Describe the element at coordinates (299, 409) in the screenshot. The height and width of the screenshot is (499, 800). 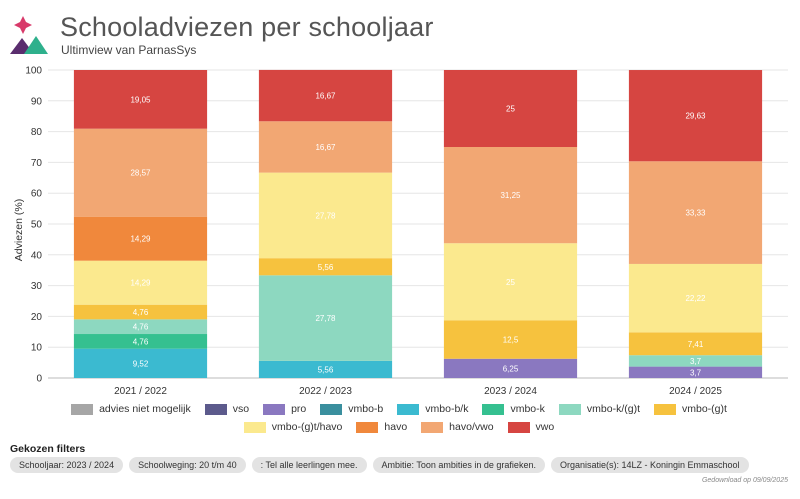
I see `legend-label: pro` at that location.